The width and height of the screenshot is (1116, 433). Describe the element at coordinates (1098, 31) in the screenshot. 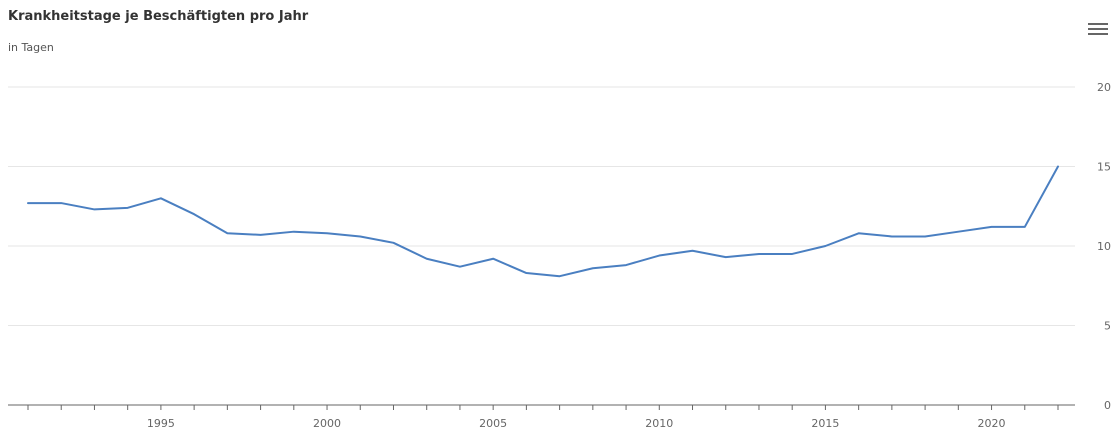

I see `hamburger-menu-icon` at that location.